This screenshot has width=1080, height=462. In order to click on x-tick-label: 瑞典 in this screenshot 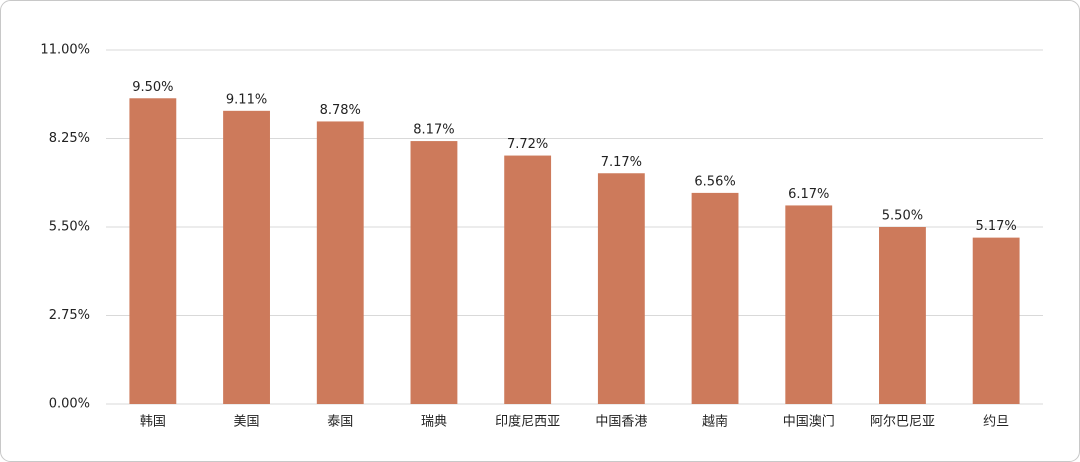, I will do `click(434, 422)`.